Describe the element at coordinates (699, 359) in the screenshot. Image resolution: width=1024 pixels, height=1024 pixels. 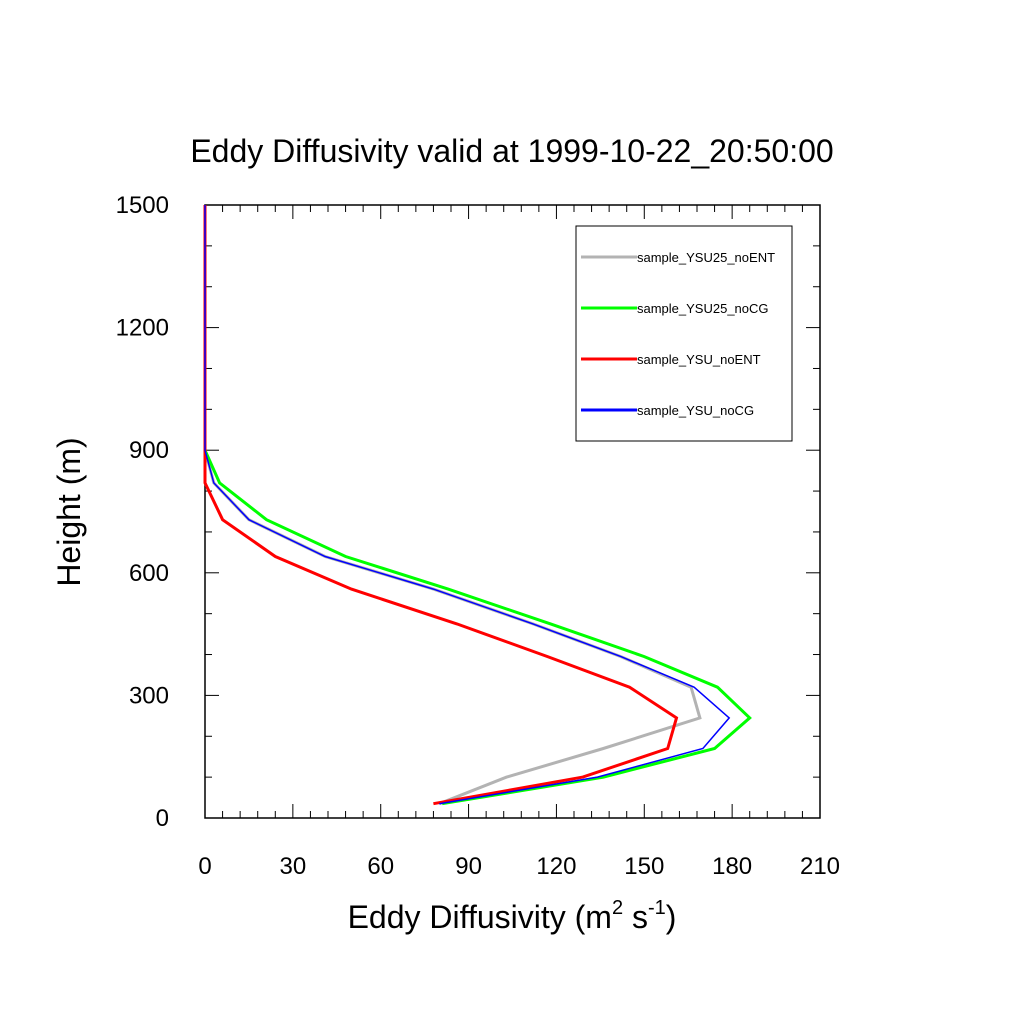
I see `legend-label: sample_YSU_noENT` at that location.